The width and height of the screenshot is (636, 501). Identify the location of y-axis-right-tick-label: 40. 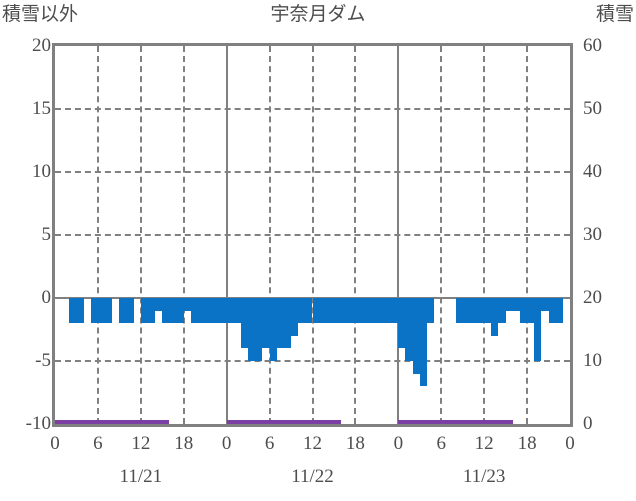
(592, 171).